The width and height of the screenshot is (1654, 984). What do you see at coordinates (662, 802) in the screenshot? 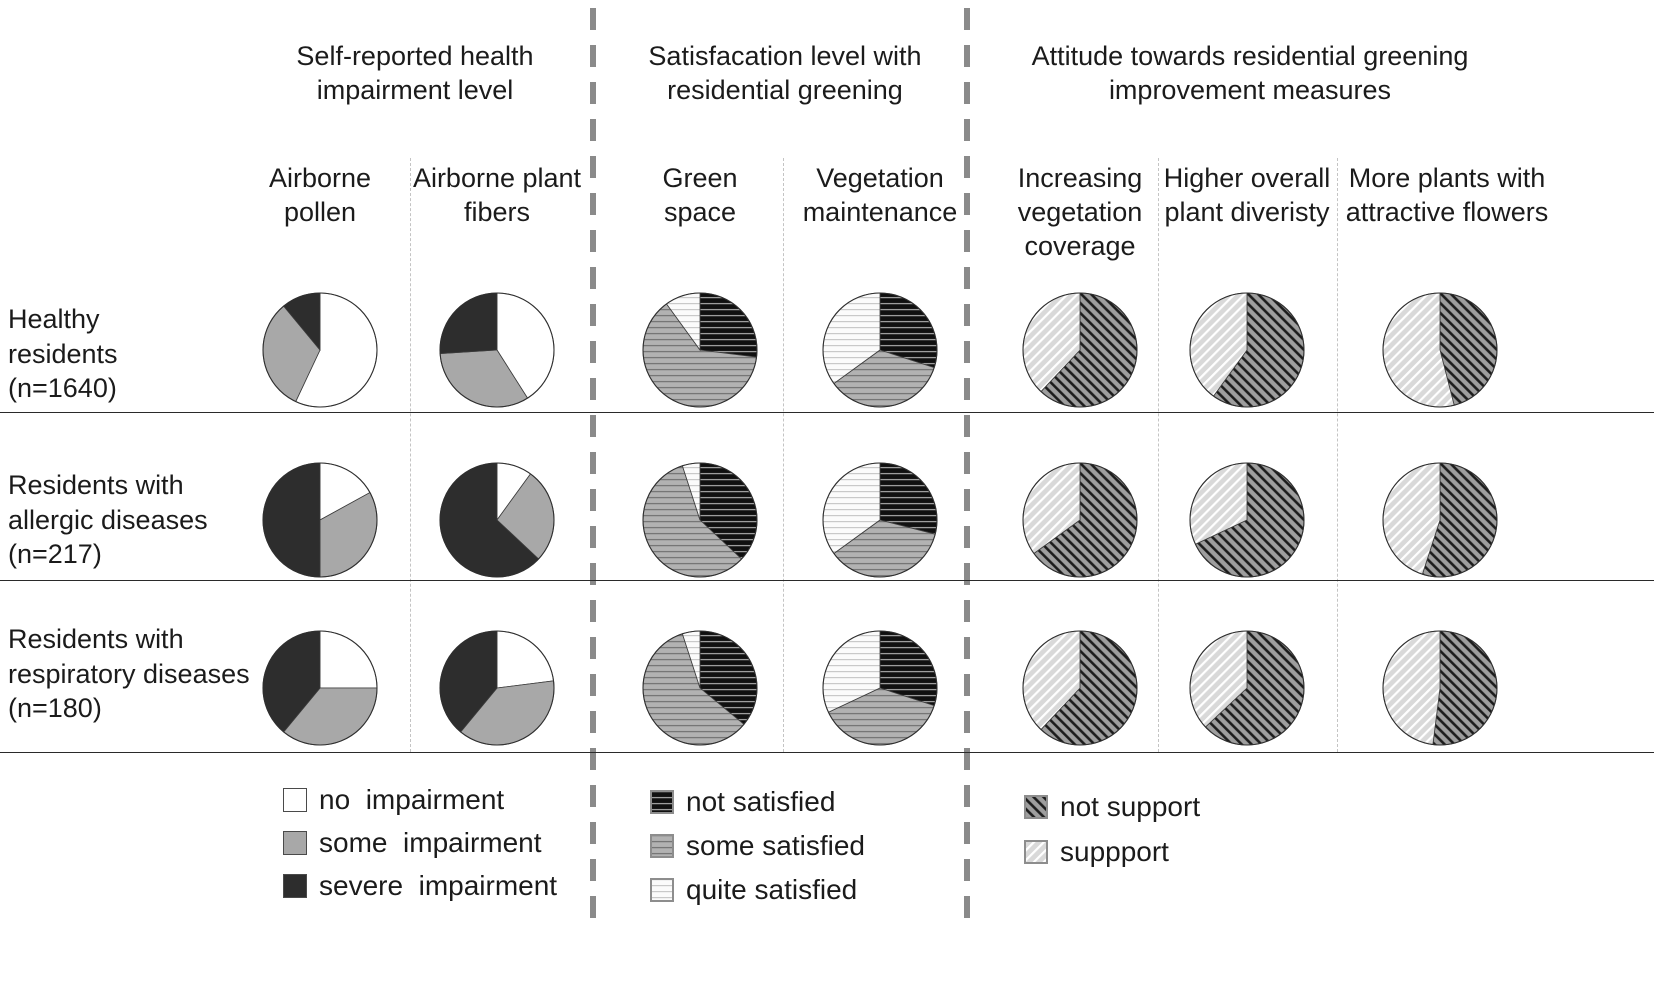
I see `legend-swatch-not-satisfied` at bounding box center [662, 802].